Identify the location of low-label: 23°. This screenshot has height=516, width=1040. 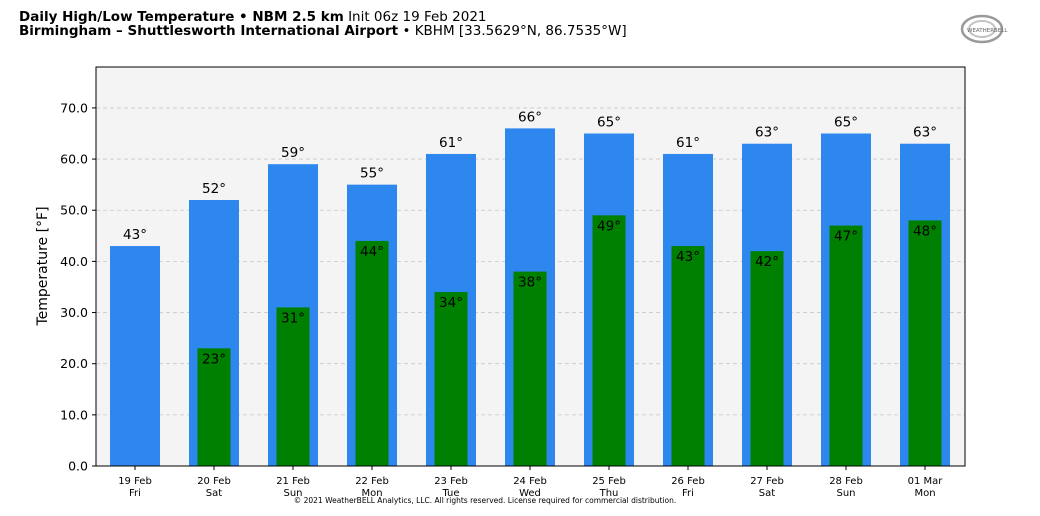
(214, 359).